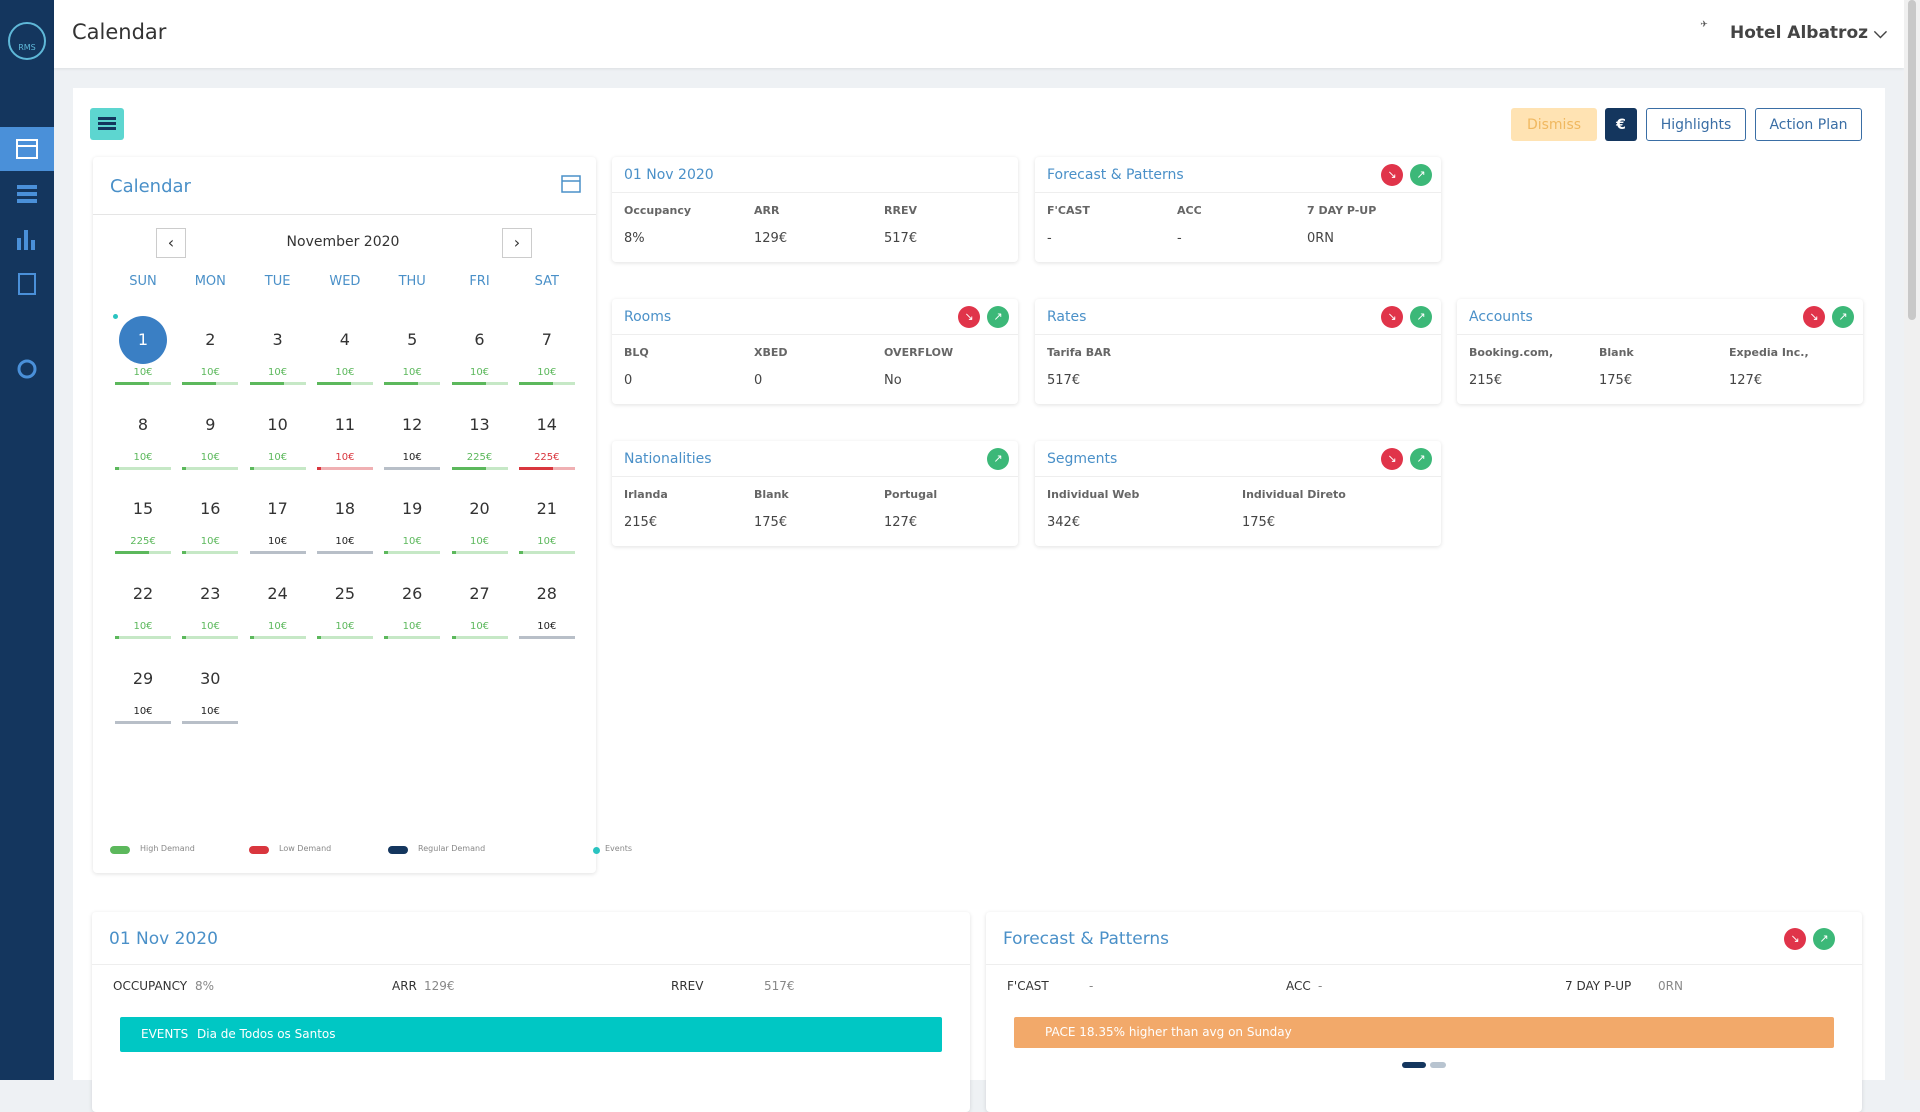 The width and height of the screenshot is (1920, 1112). I want to click on field-value: 0, so click(758, 380).